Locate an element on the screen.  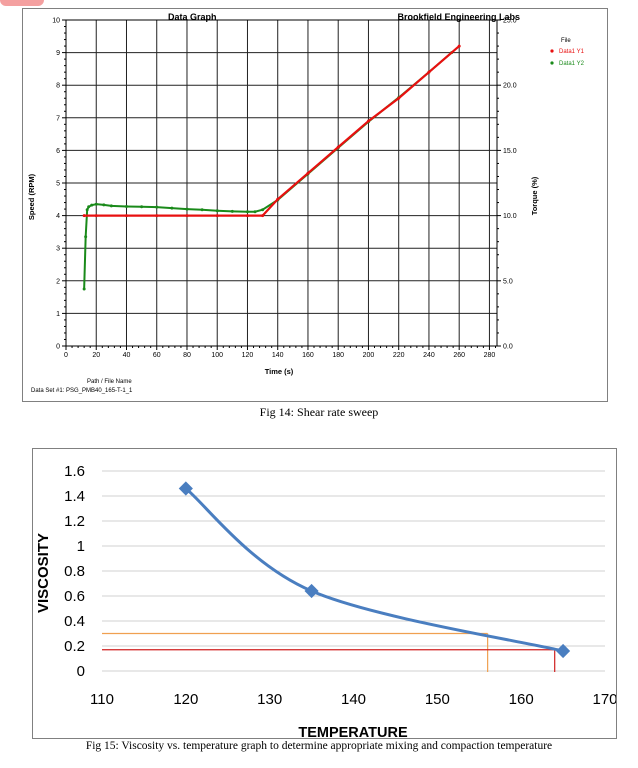
chart1-y-tick-label: 4 is located at coordinates (58, 216).